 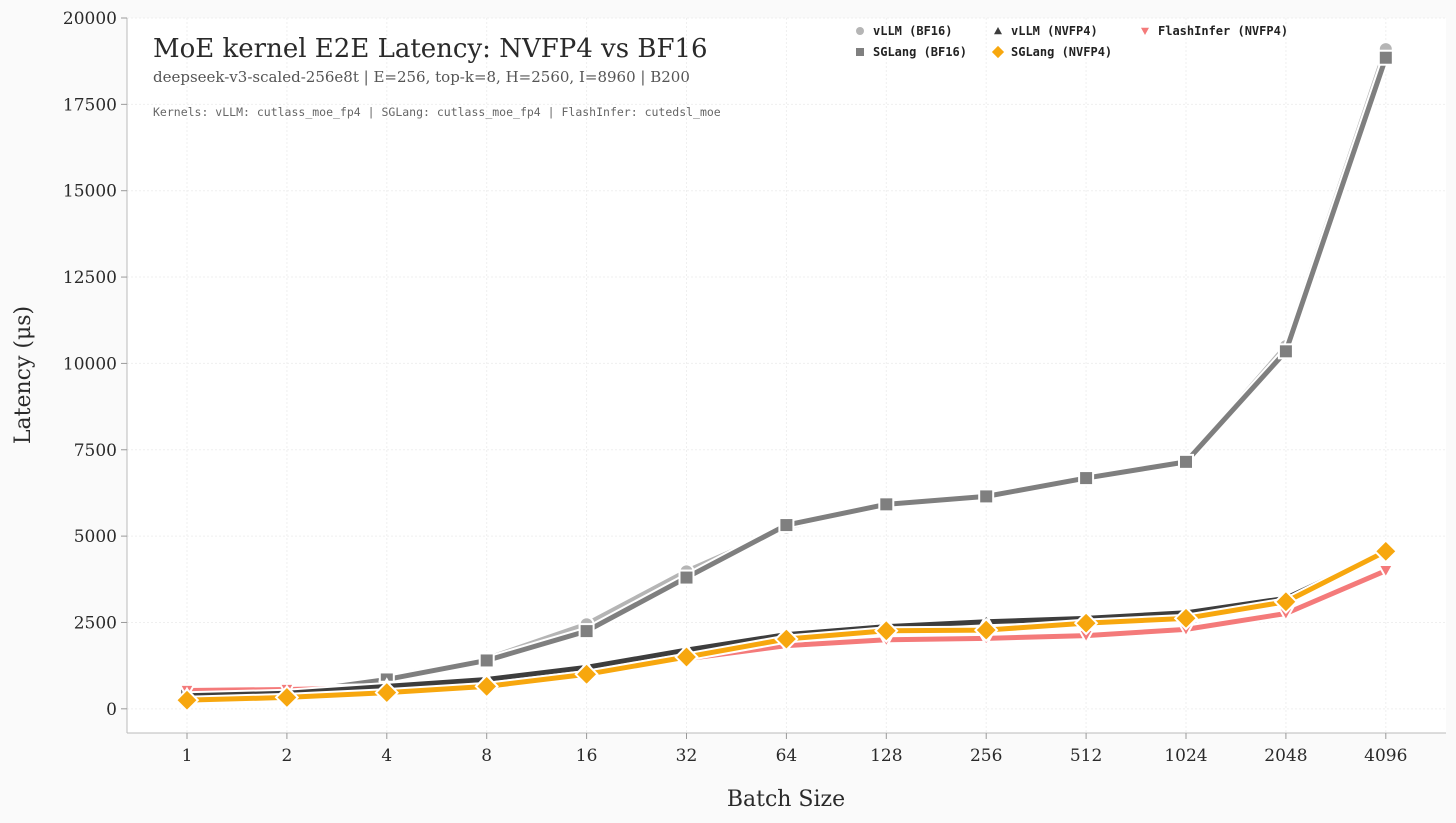 What do you see at coordinates (386, 756) in the screenshot?
I see `x-tick-label: 4` at bounding box center [386, 756].